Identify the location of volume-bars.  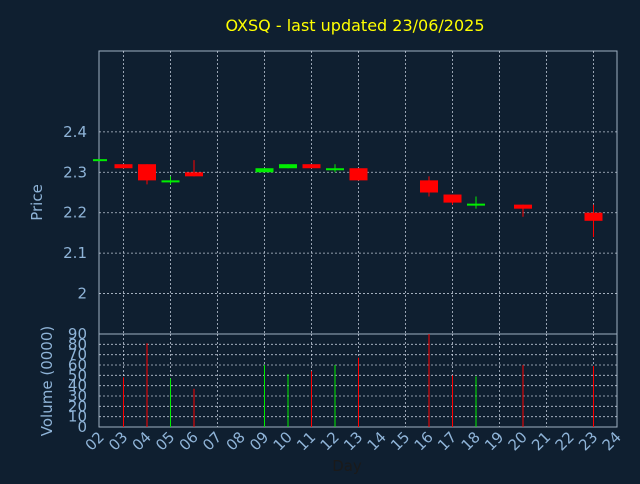
(358, 380).